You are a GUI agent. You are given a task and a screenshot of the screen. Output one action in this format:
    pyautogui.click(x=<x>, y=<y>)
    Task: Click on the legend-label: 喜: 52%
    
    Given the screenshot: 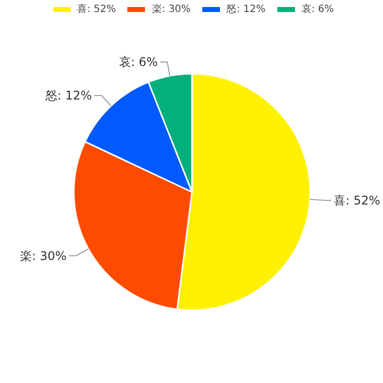 What is the action you would take?
    pyautogui.click(x=96, y=9)
    